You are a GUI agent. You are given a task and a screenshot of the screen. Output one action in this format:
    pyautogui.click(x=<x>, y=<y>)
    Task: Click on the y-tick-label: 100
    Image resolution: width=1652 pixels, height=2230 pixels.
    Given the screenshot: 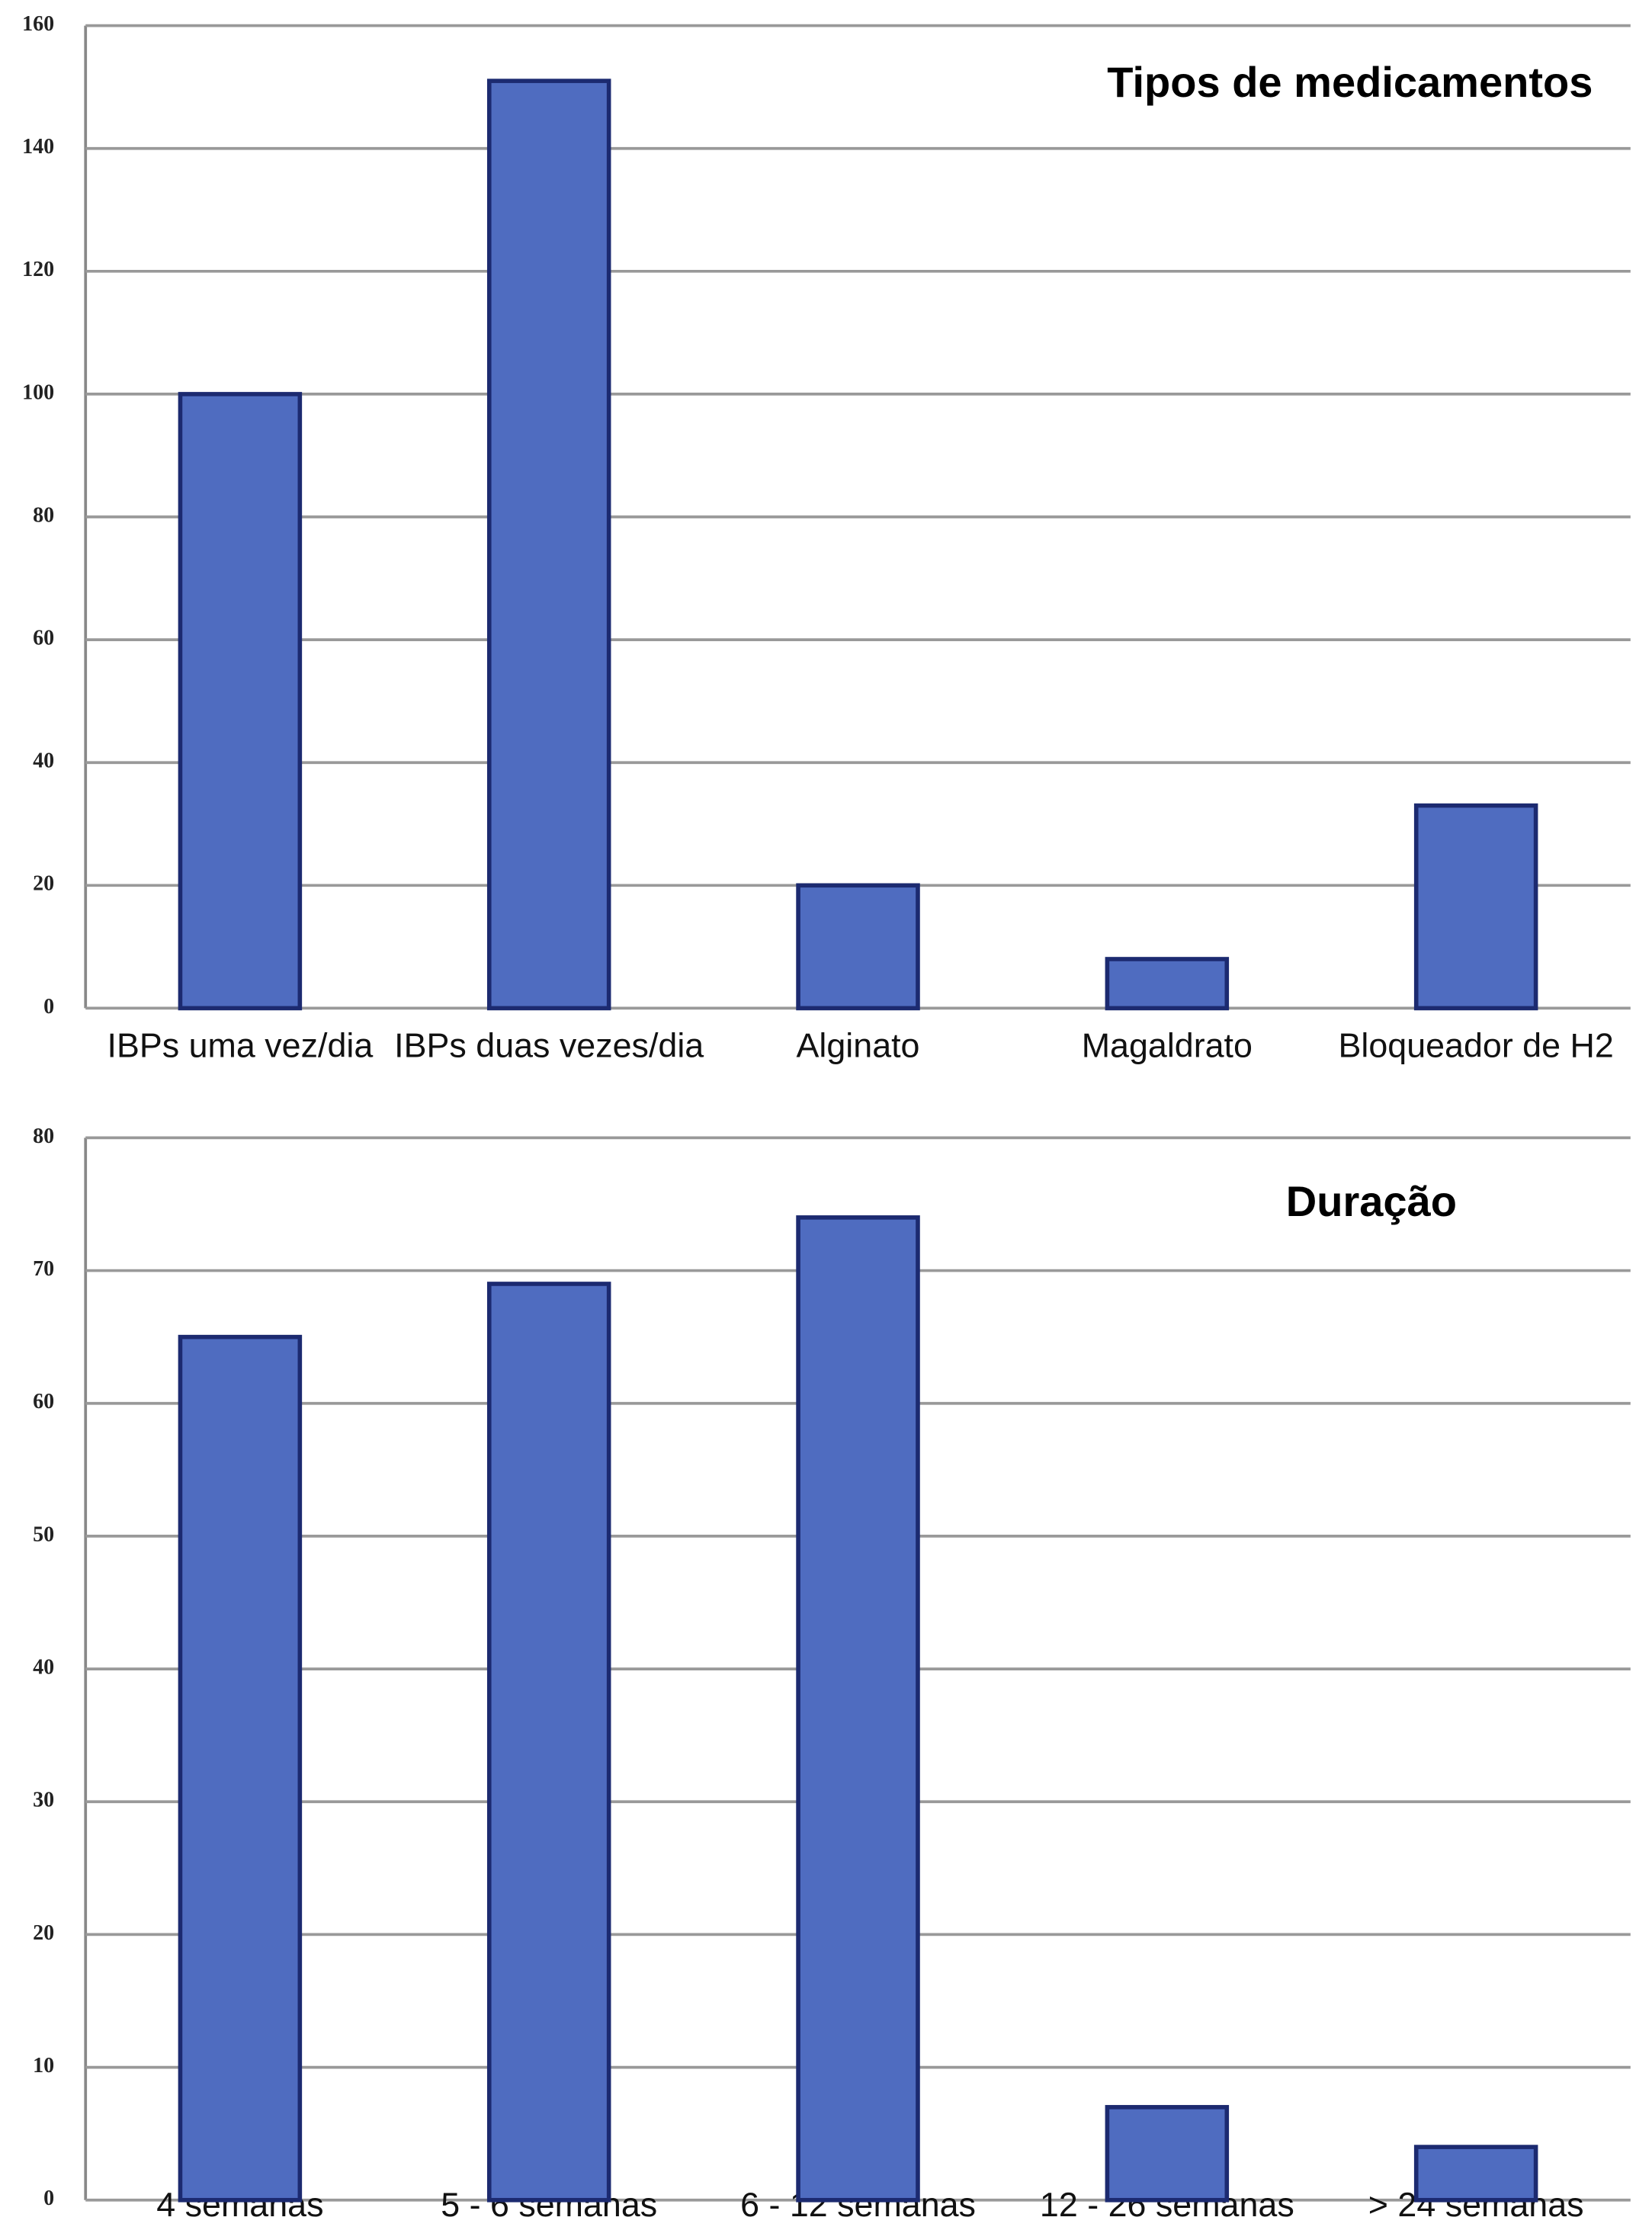 What is the action you would take?
    pyautogui.click(x=38, y=392)
    